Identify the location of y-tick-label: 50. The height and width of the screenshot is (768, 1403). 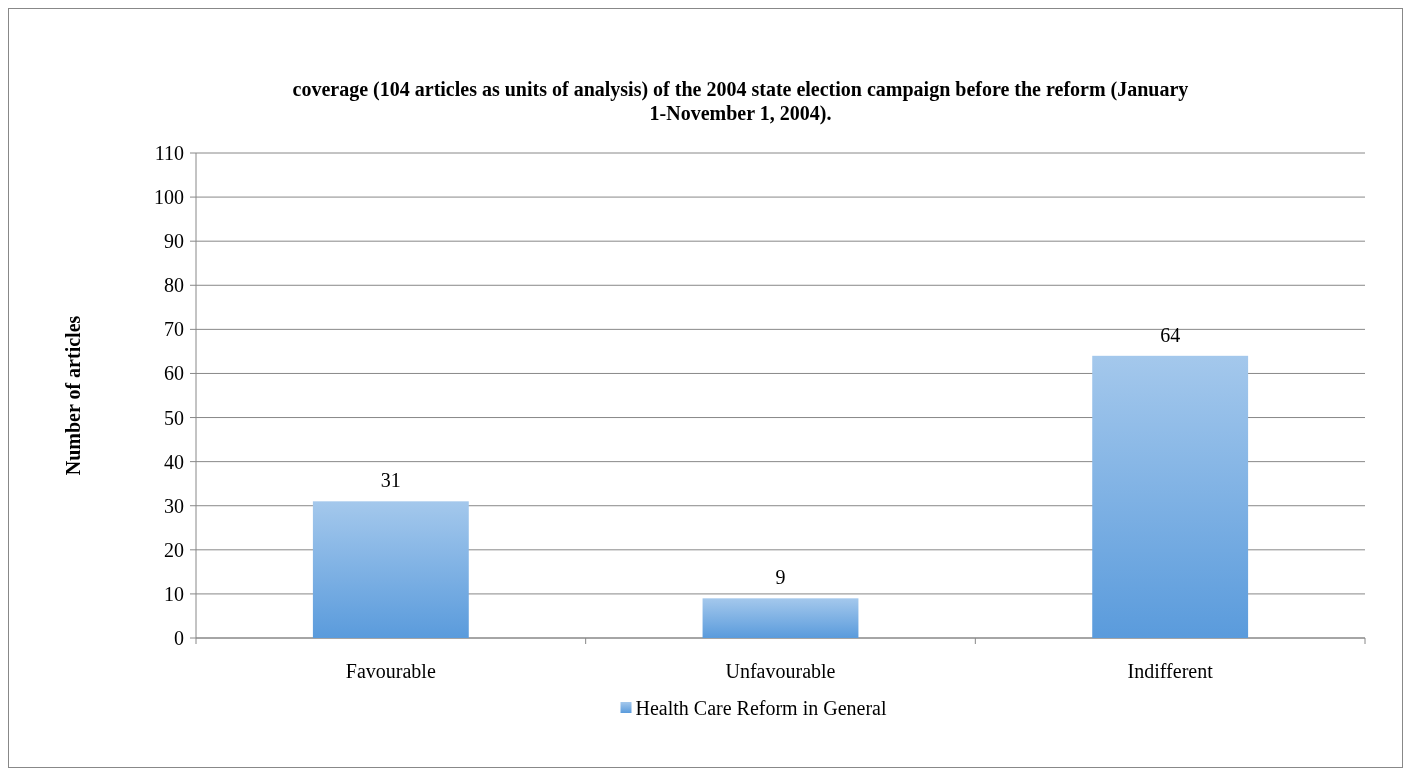
(174, 417).